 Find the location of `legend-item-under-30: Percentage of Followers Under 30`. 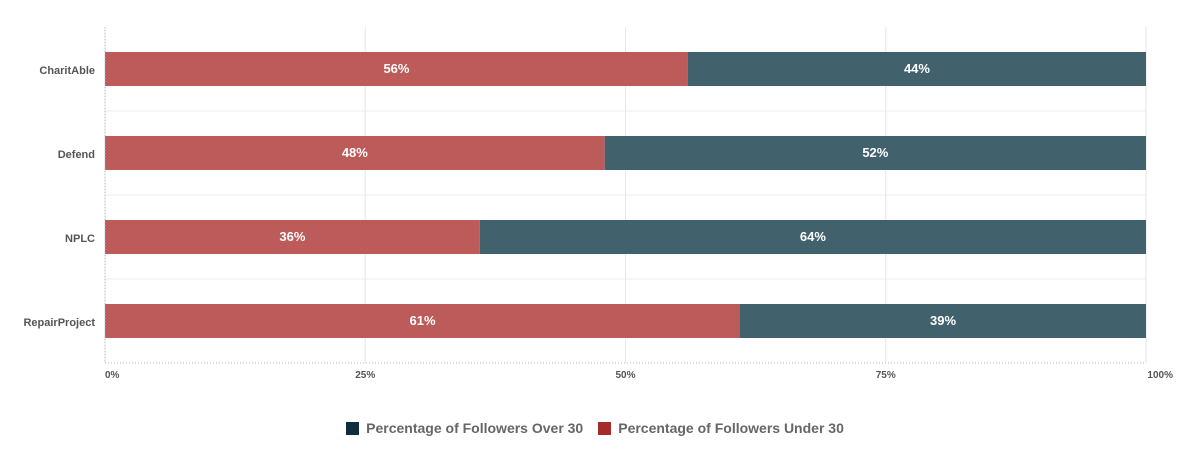

legend-item-under-30: Percentage of Followers Under 30 is located at coordinates (721, 428).